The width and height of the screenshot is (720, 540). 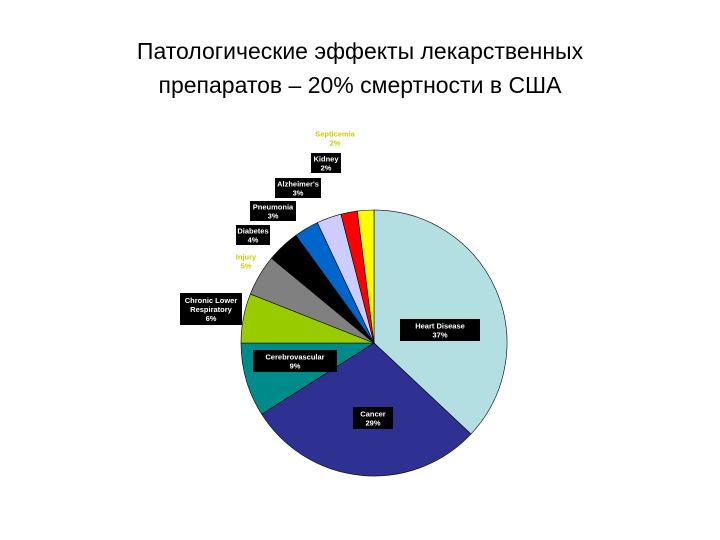 What do you see at coordinates (372, 423) in the screenshot?
I see `slice-value-label: 29%` at bounding box center [372, 423].